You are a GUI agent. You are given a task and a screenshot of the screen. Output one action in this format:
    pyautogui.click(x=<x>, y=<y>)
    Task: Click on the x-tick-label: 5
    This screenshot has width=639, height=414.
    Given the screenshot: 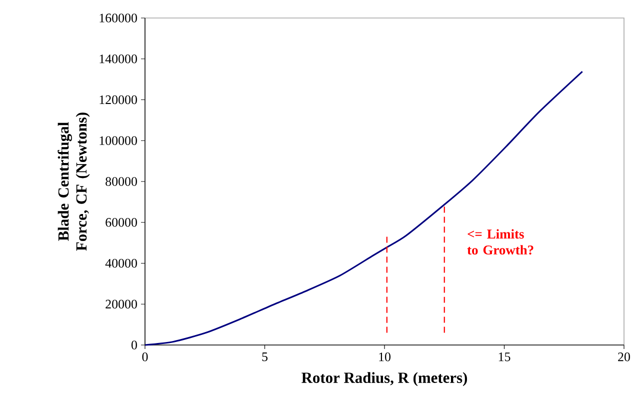 What is the action you would take?
    pyautogui.click(x=265, y=357)
    